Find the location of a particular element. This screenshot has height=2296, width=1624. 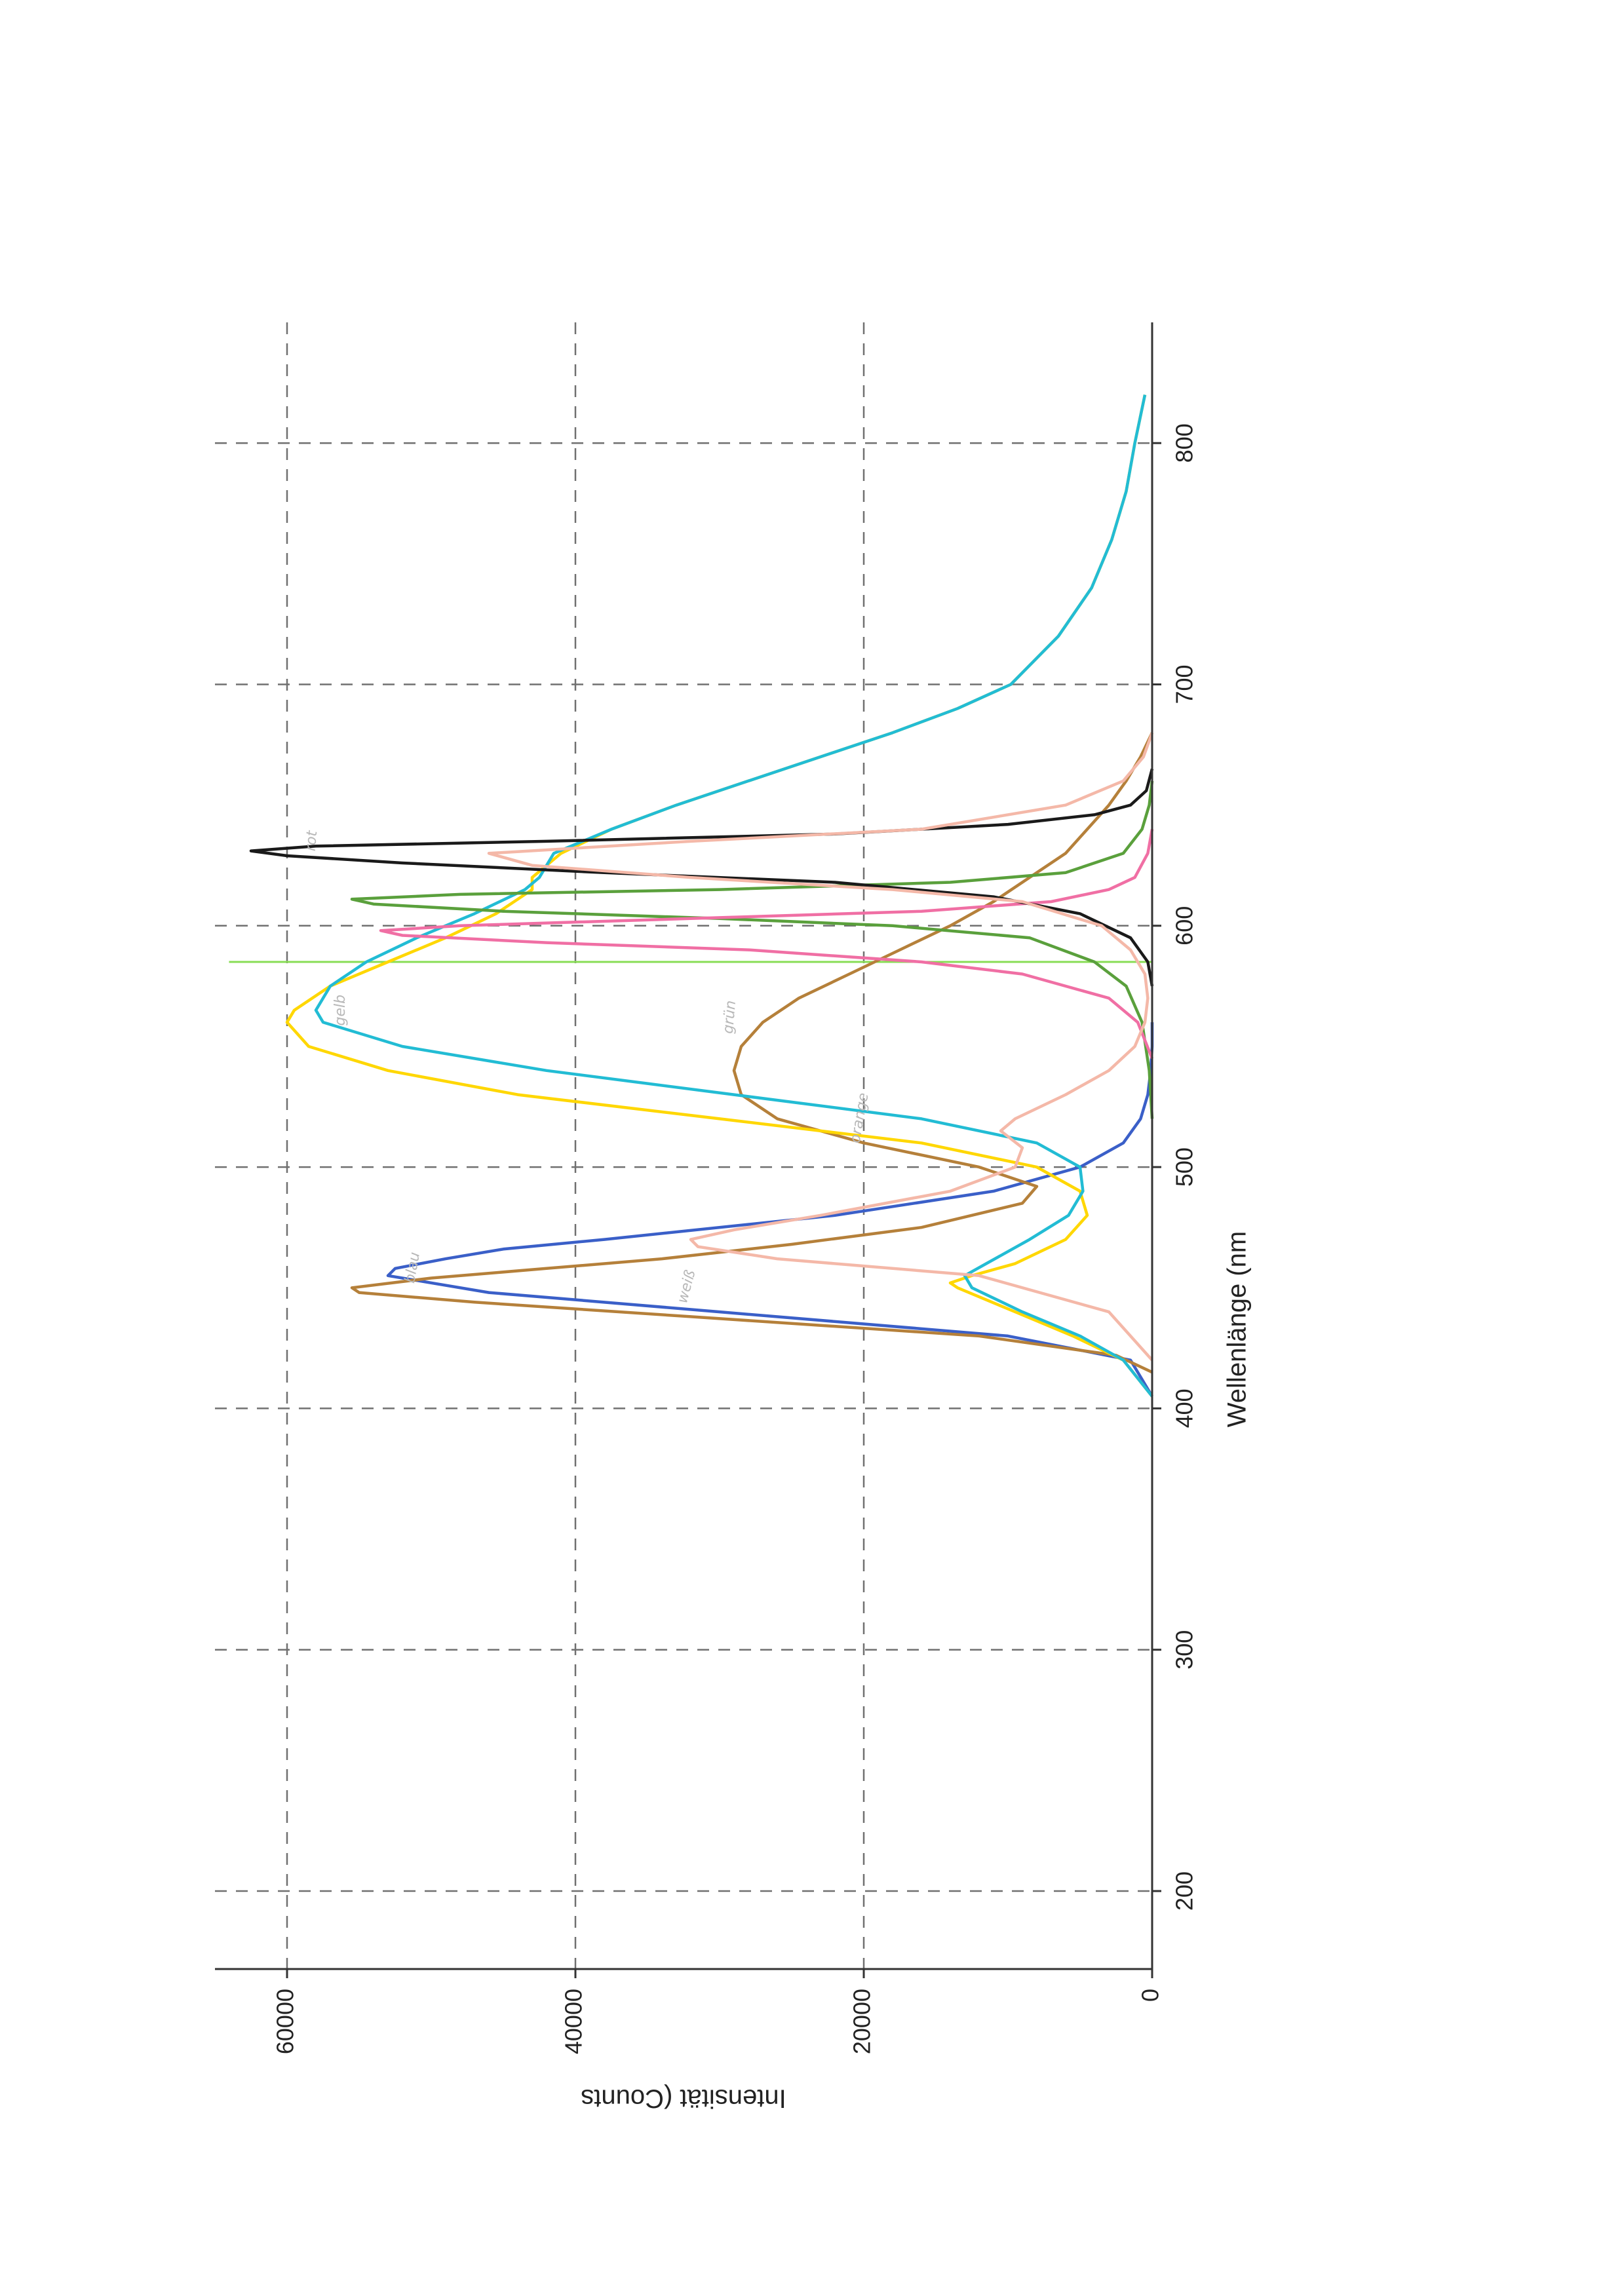

y-tick-label: 0 is located at coordinates (1150, 1995).